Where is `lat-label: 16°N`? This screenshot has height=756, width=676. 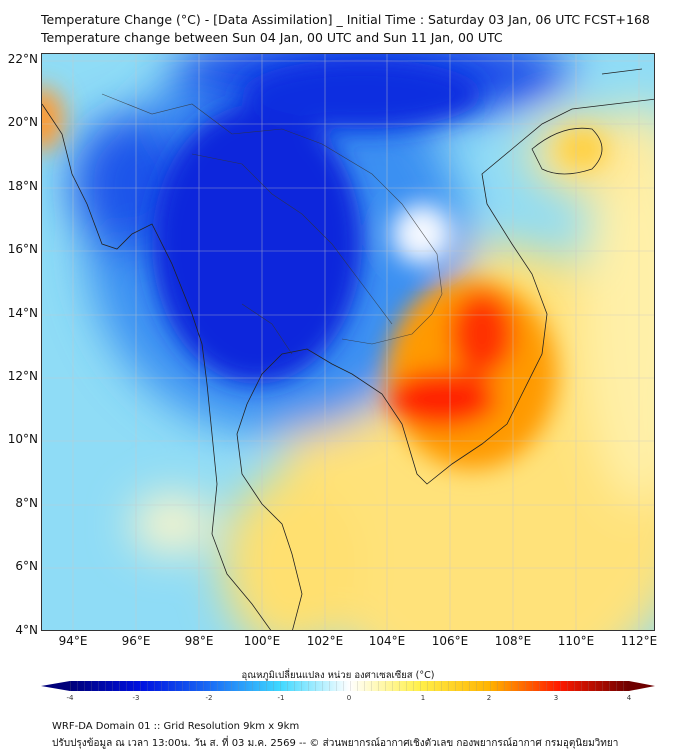
lat-label: 16°N is located at coordinates (22, 249).